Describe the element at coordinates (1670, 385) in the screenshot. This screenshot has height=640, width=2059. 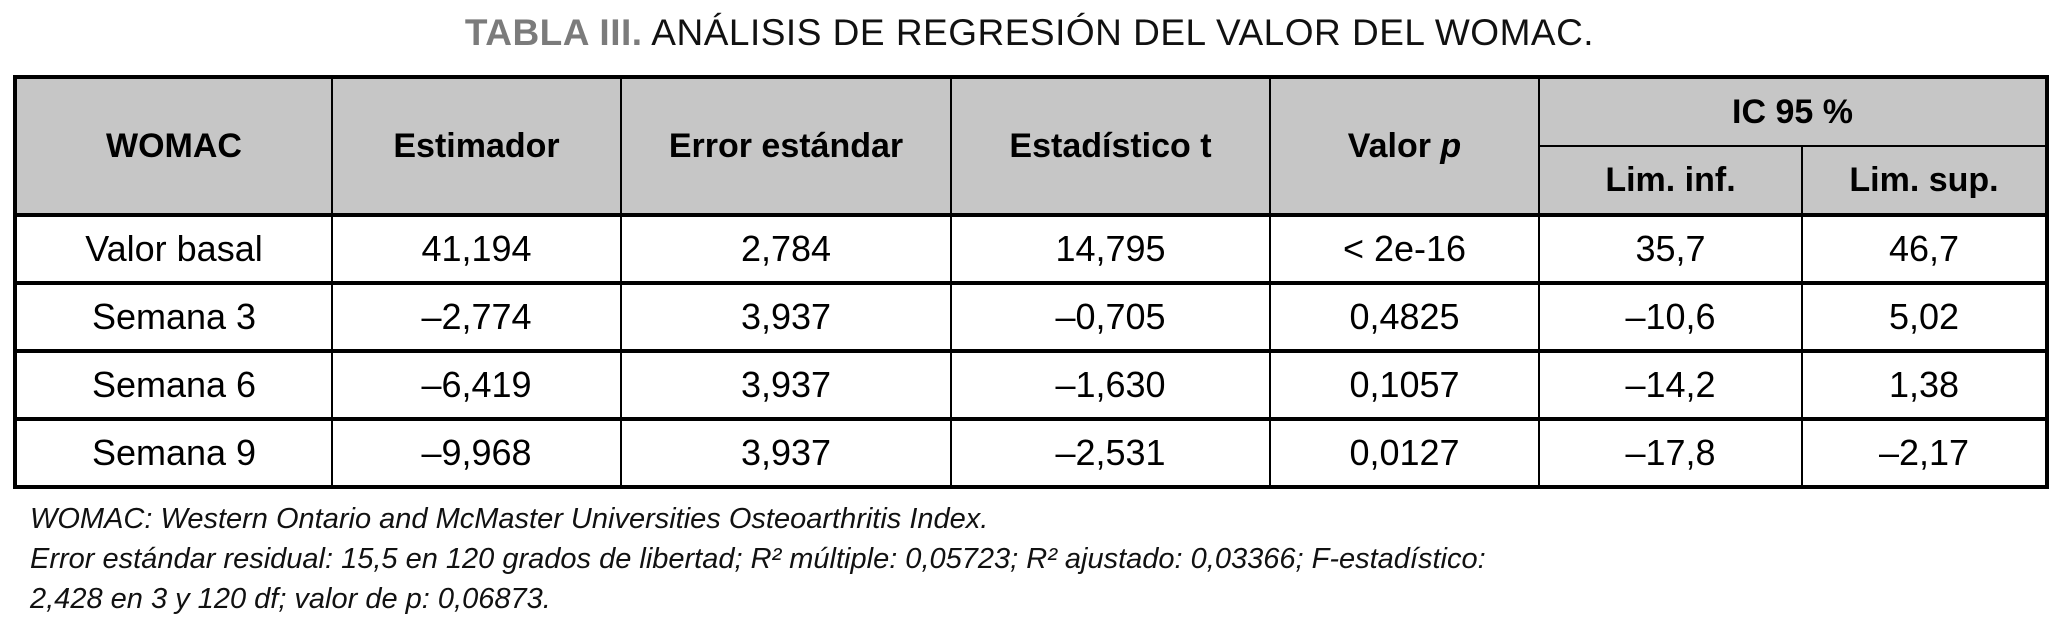
I see `cell-lim-inf: –14,2` at that location.